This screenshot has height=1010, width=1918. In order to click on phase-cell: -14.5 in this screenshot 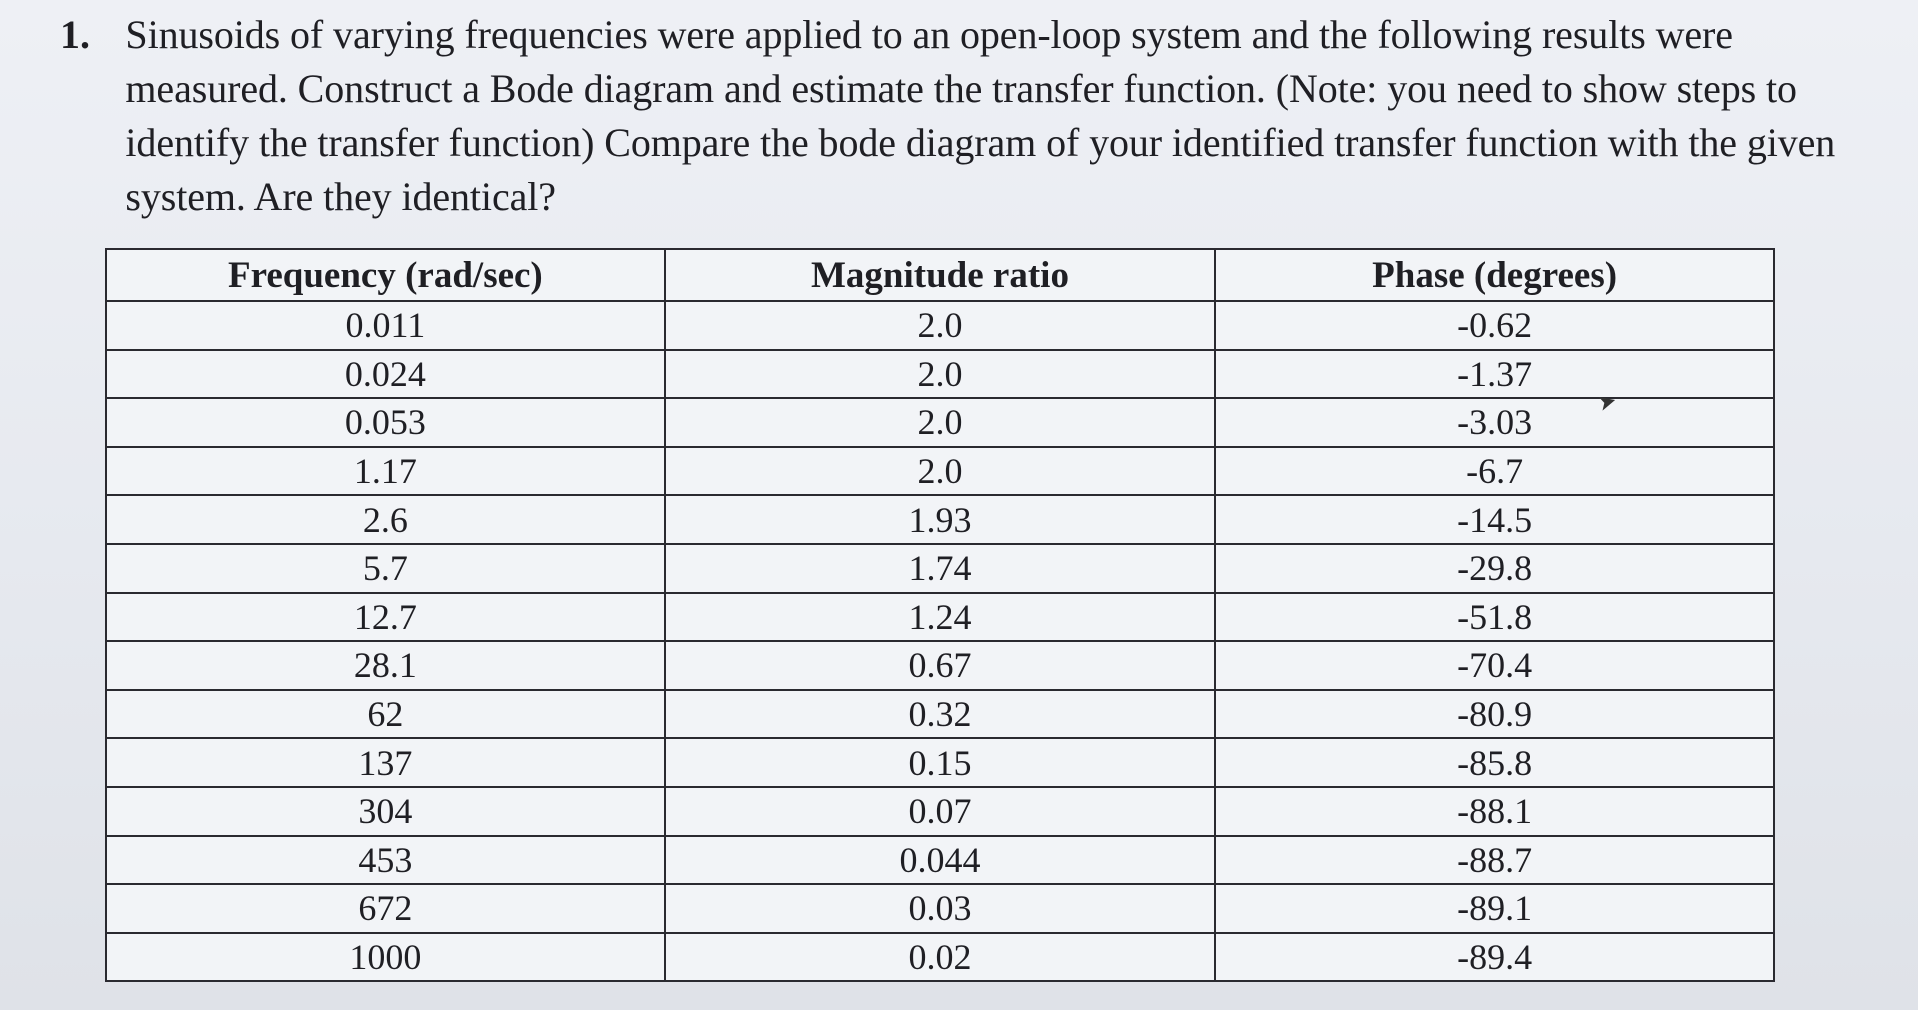, I will do `click(1494, 519)`.